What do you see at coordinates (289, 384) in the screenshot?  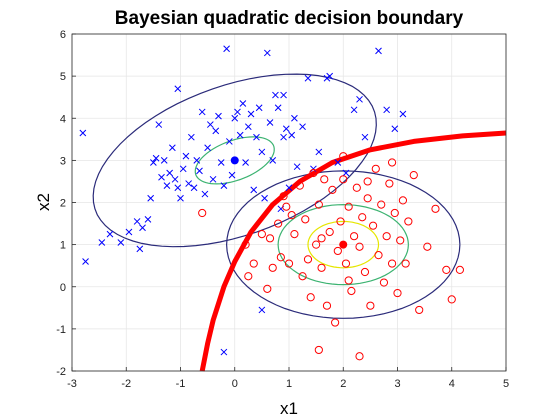 I see `x-tick-label: 1` at bounding box center [289, 384].